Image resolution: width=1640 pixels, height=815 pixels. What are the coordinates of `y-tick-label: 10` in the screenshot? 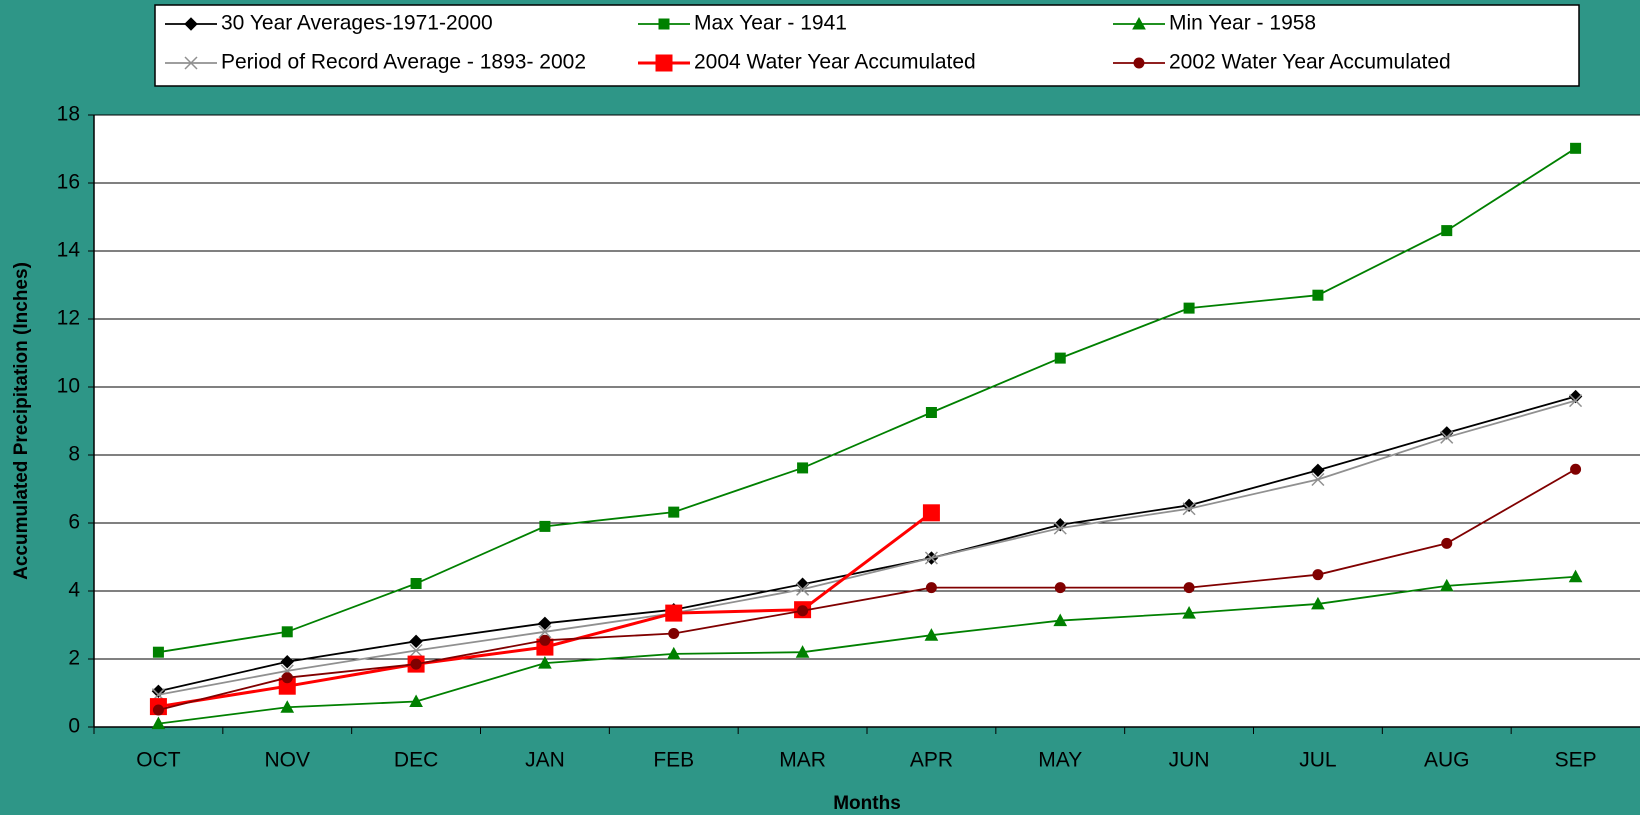 It's located at (68, 386).